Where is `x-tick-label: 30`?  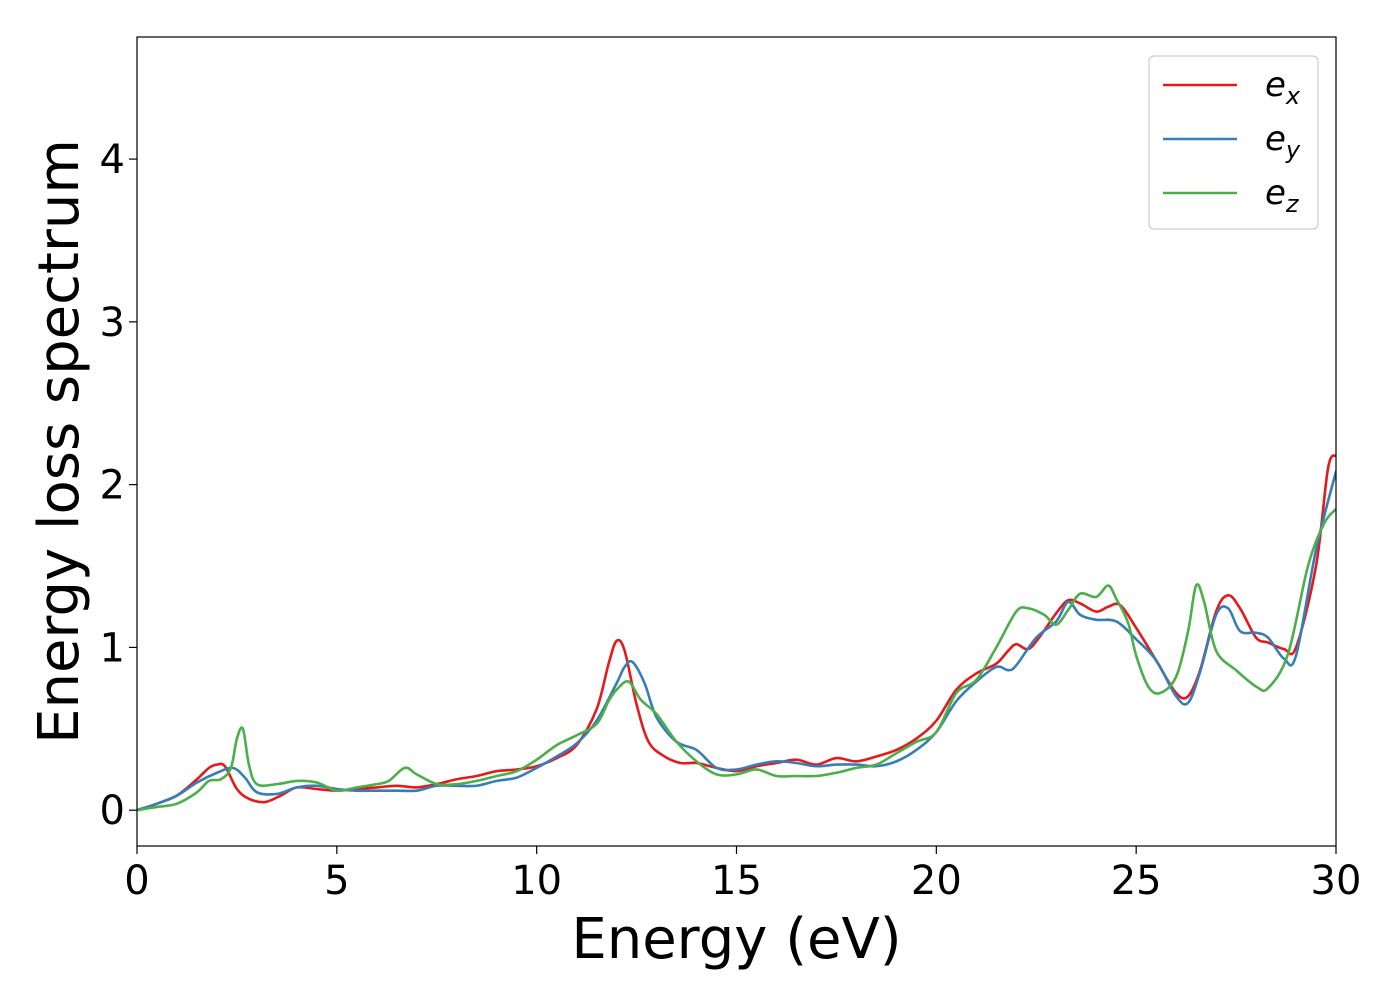 x-tick-label: 30 is located at coordinates (1336, 881).